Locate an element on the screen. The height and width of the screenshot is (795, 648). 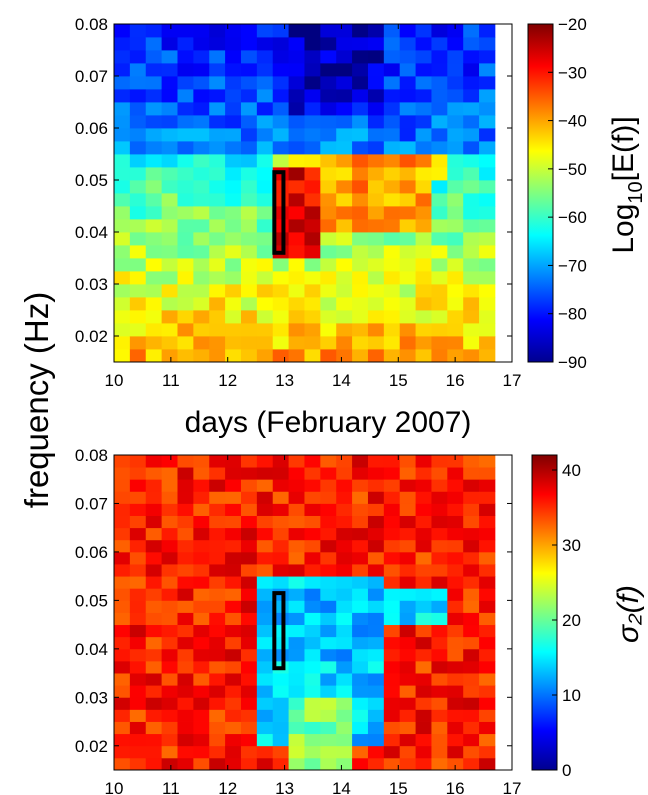
colorbar-tick-label: −20 is located at coordinates (572, 24).